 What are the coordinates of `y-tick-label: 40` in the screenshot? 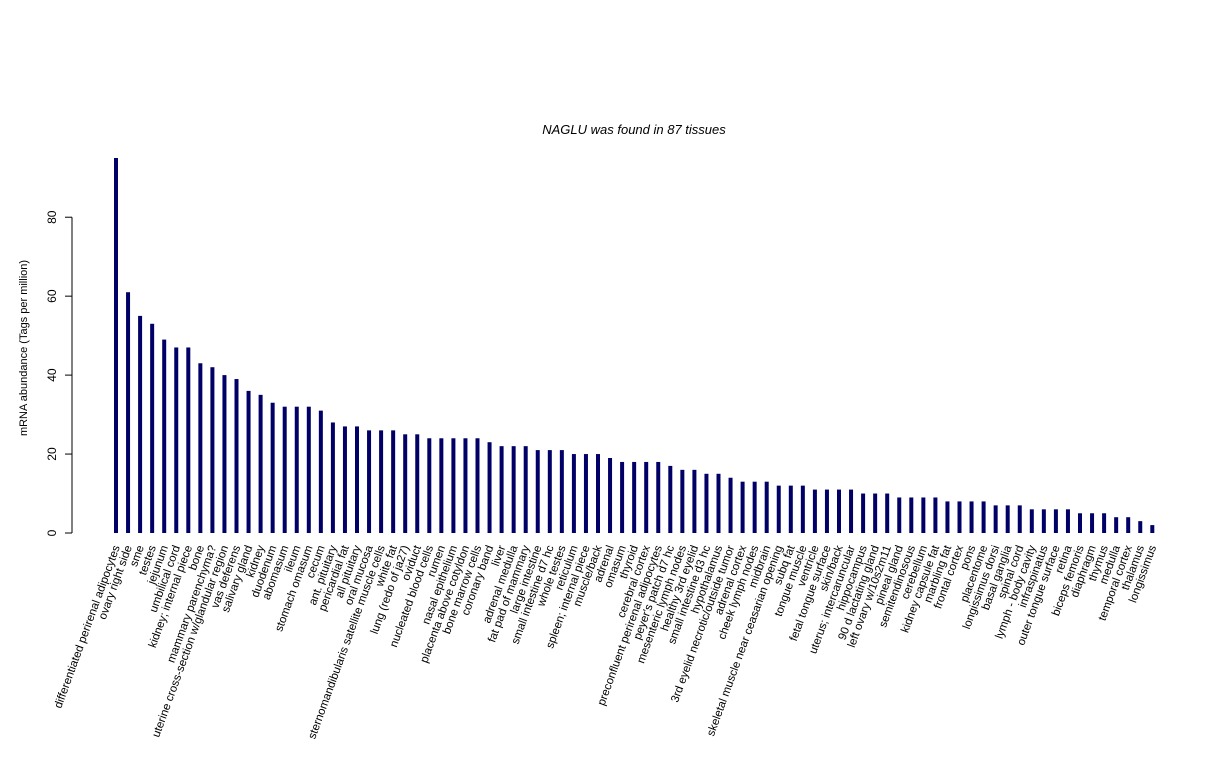 It's located at (52, 375).